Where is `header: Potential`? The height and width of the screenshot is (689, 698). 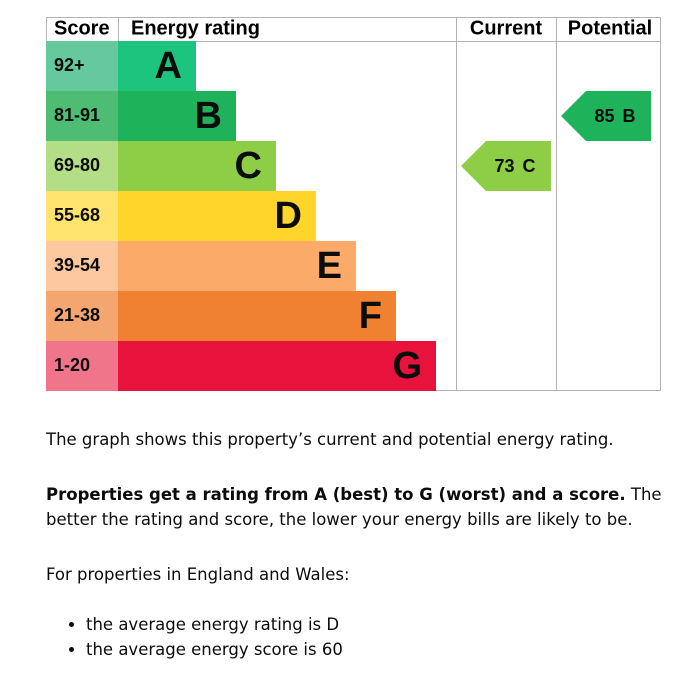 header: Potential is located at coordinates (610, 28).